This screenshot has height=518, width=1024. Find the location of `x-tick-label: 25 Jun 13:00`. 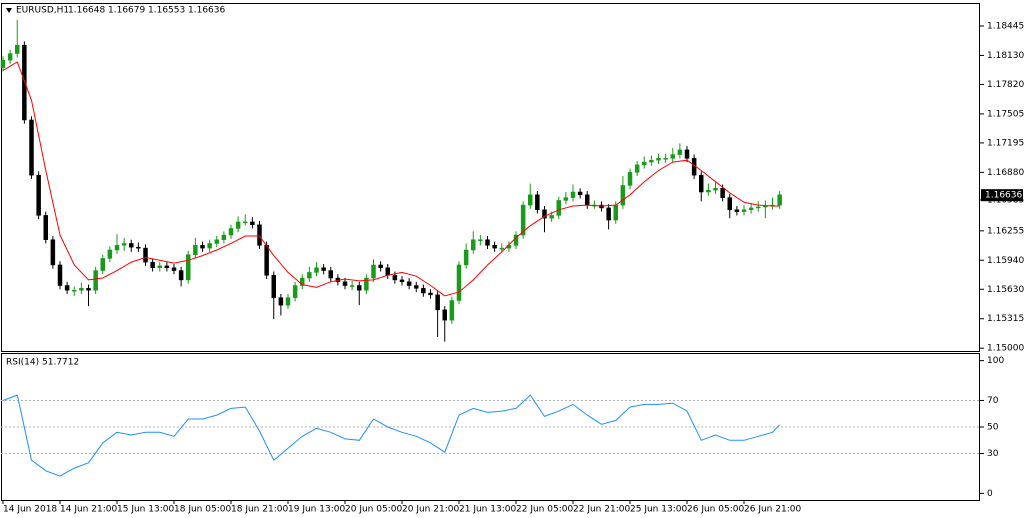

x-tick-label: 25 Jun 13:00 is located at coordinates (658, 510).